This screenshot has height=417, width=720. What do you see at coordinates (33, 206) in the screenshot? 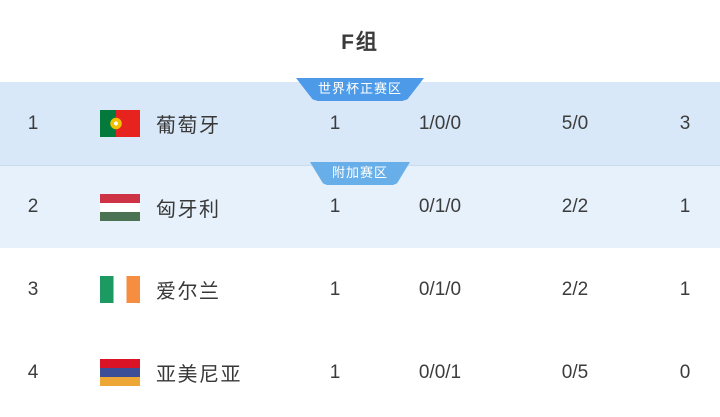
I see `rank-cell: 2` at bounding box center [33, 206].